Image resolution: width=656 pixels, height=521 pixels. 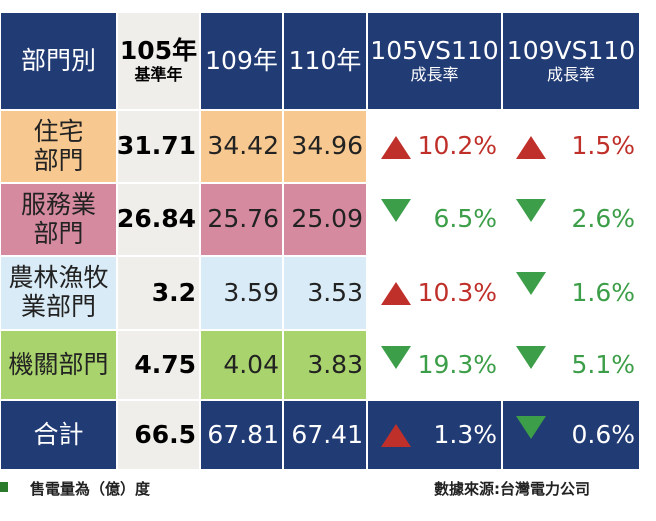 I want to click on value-cell: 4.75, so click(x=158, y=365).